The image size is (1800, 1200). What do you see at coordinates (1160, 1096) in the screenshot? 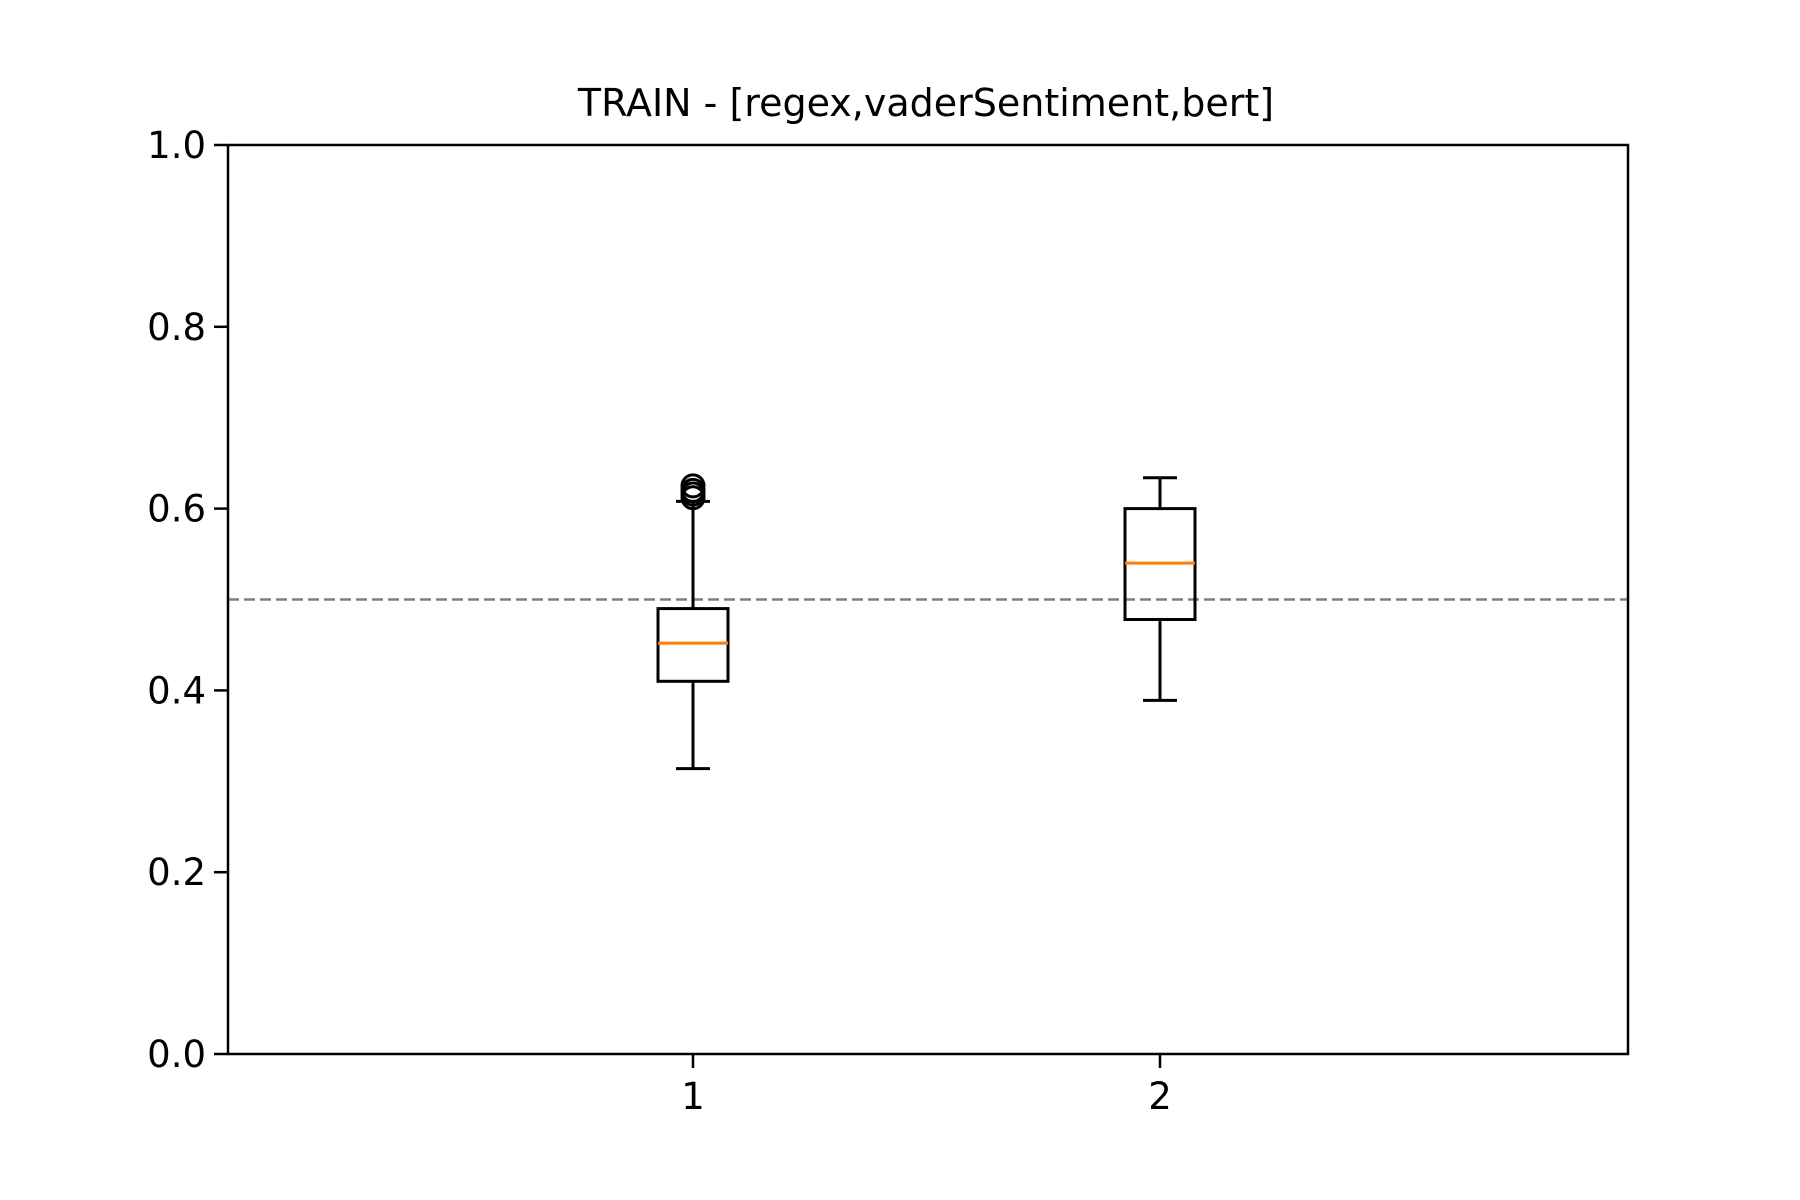
I see `x-tick-label: 2` at bounding box center [1160, 1096].